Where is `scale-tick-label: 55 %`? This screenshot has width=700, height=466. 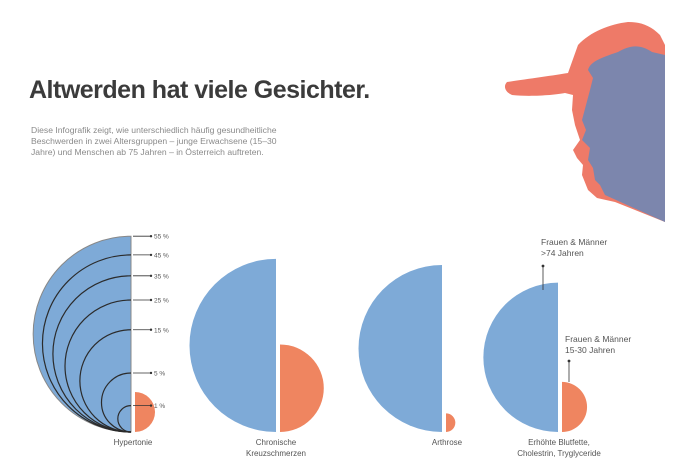
scale-tick-label: 55 % is located at coordinates (161, 237).